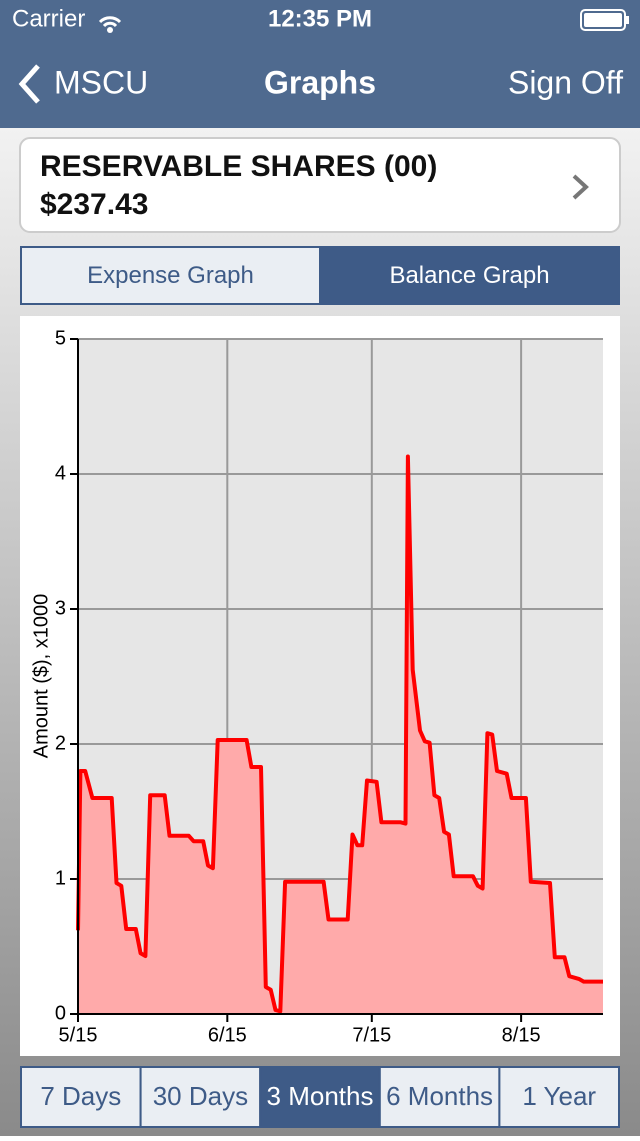  I want to click on y-tick-label: 3, so click(60, 608).